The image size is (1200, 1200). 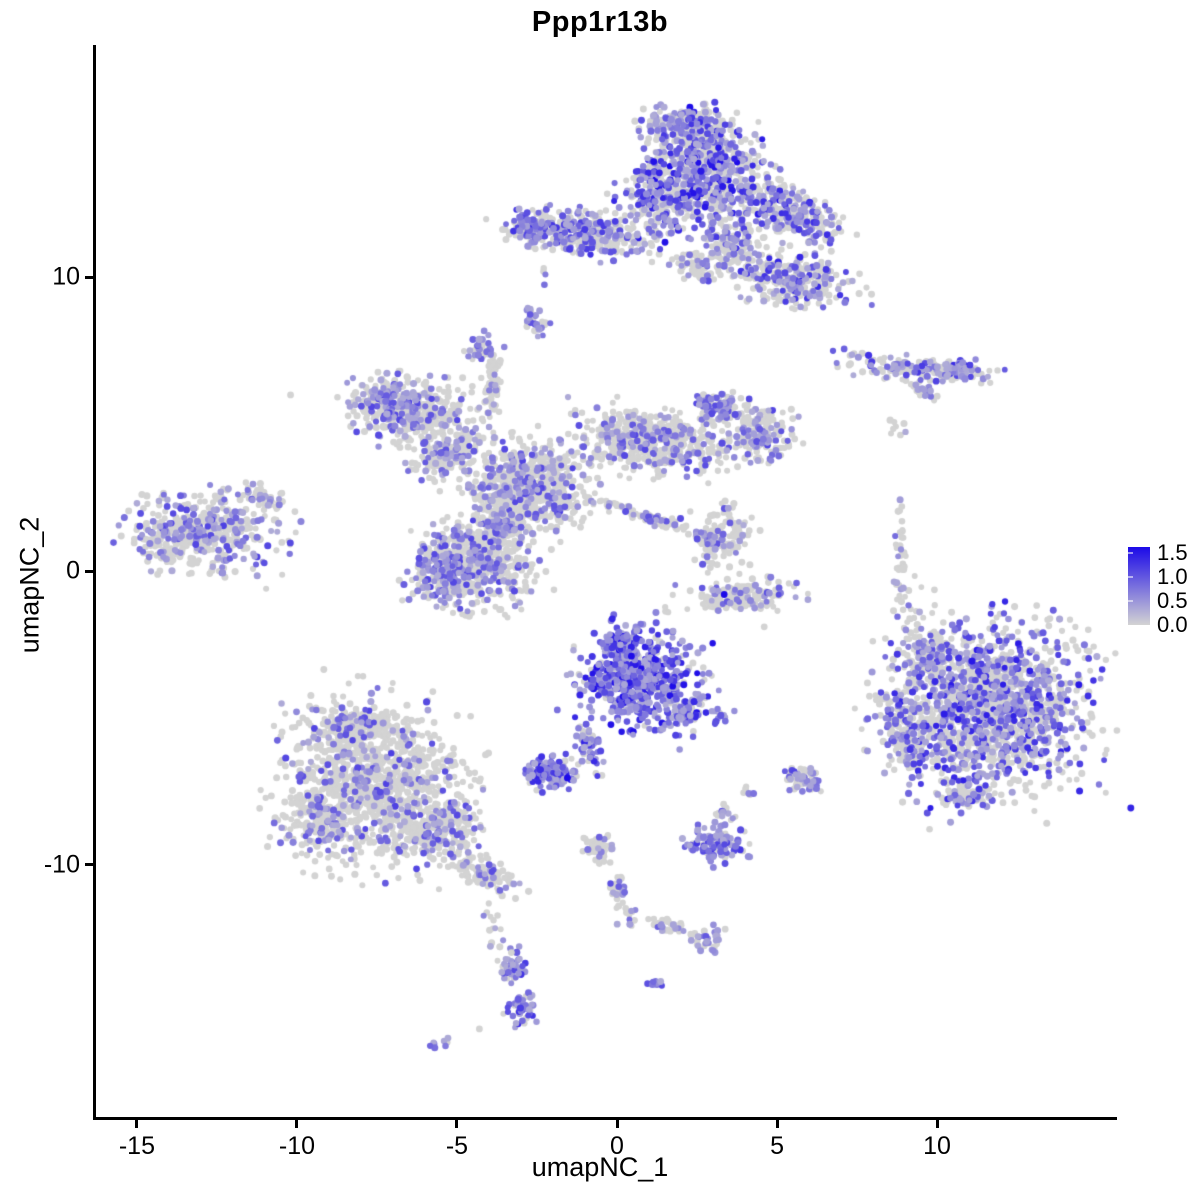 I want to click on legend-label: 1.5, so click(x=1172, y=553).